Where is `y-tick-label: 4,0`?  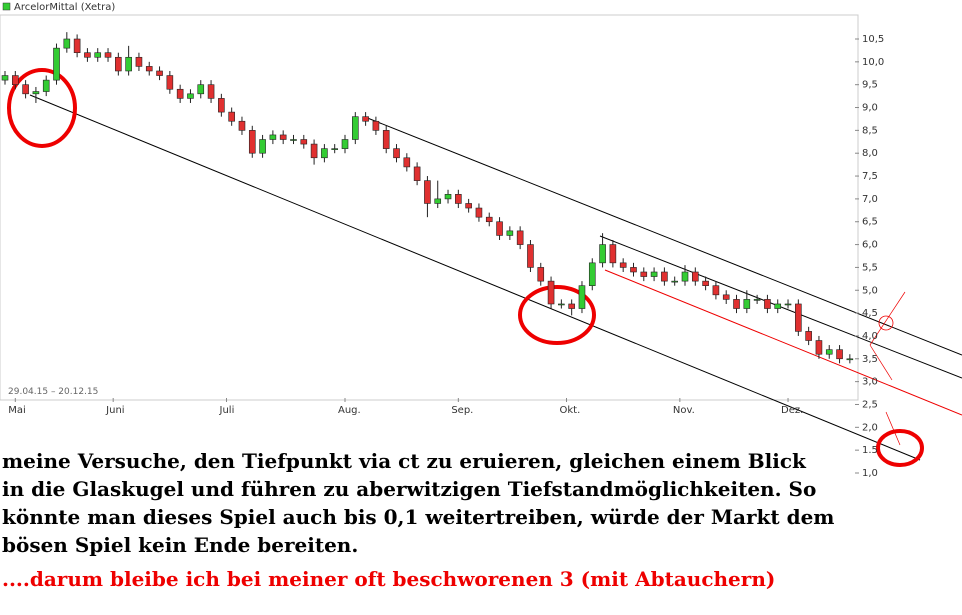
y-tick-label: 4,0 is located at coordinates (870, 336).